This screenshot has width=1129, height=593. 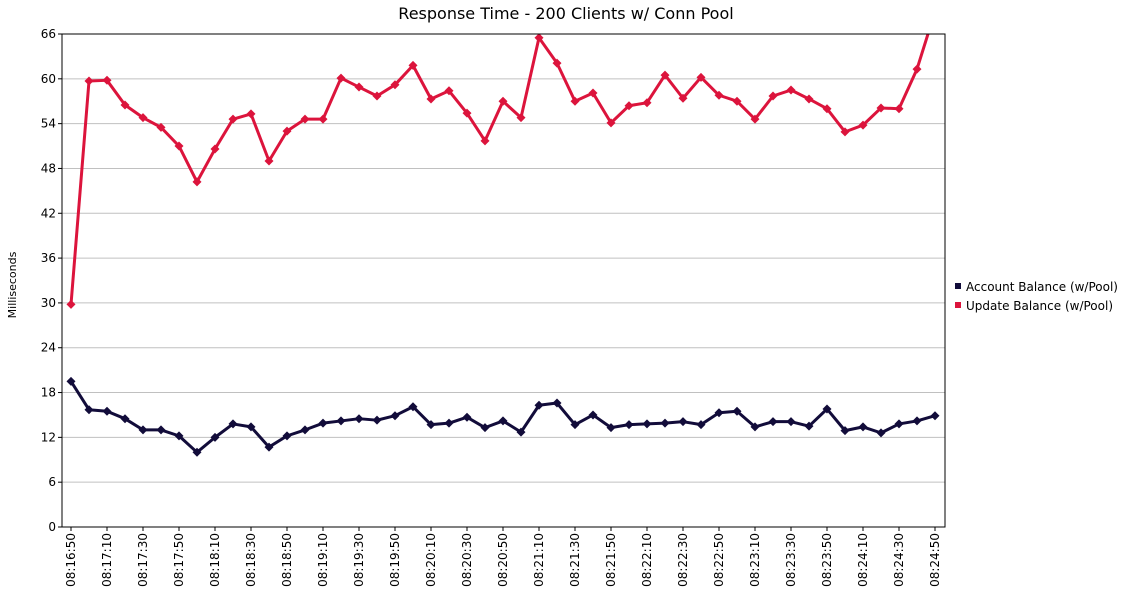 I want to click on x-tick-label: 08:19:30, so click(x=359, y=560).